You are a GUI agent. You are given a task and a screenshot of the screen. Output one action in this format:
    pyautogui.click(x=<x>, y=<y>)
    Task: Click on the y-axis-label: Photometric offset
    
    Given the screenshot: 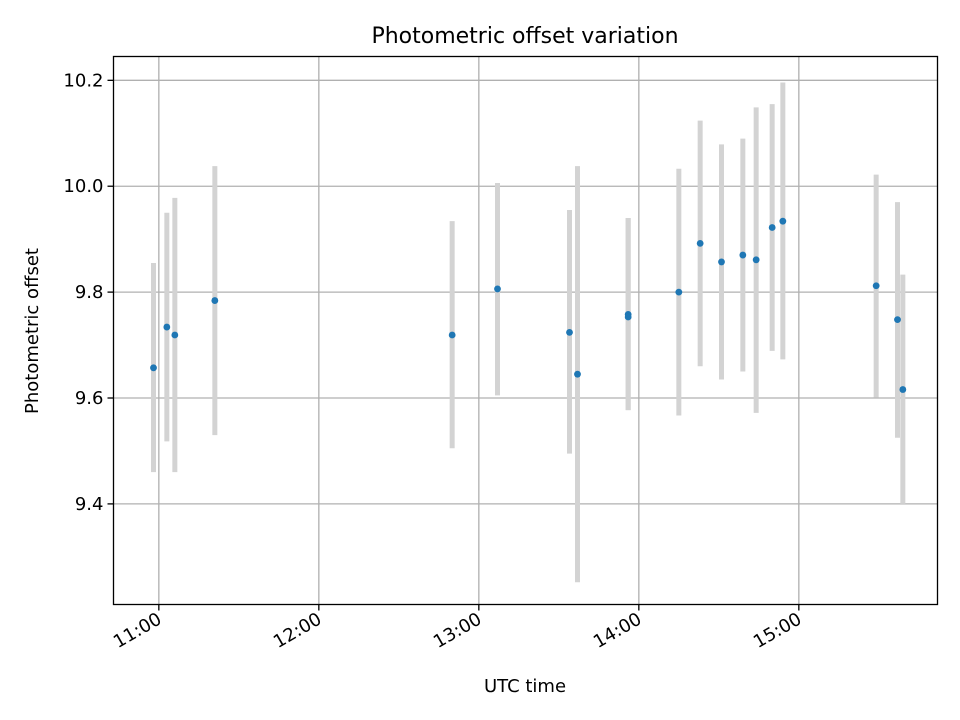 What is the action you would take?
    pyautogui.click(x=32, y=331)
    